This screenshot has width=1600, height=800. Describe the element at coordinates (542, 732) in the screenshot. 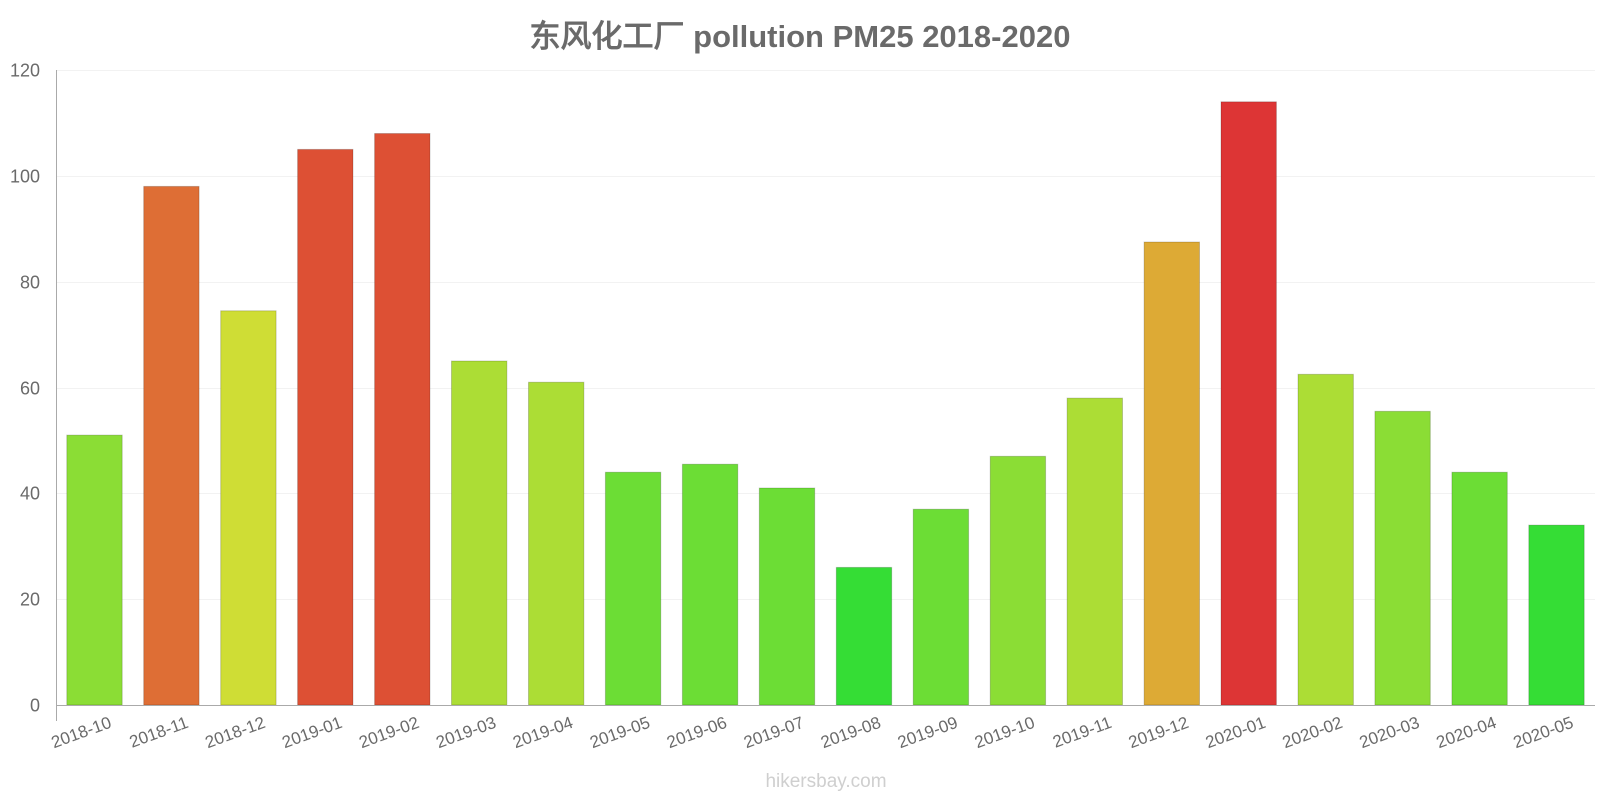

I see `x-tick-label: 2019-04` at that location.